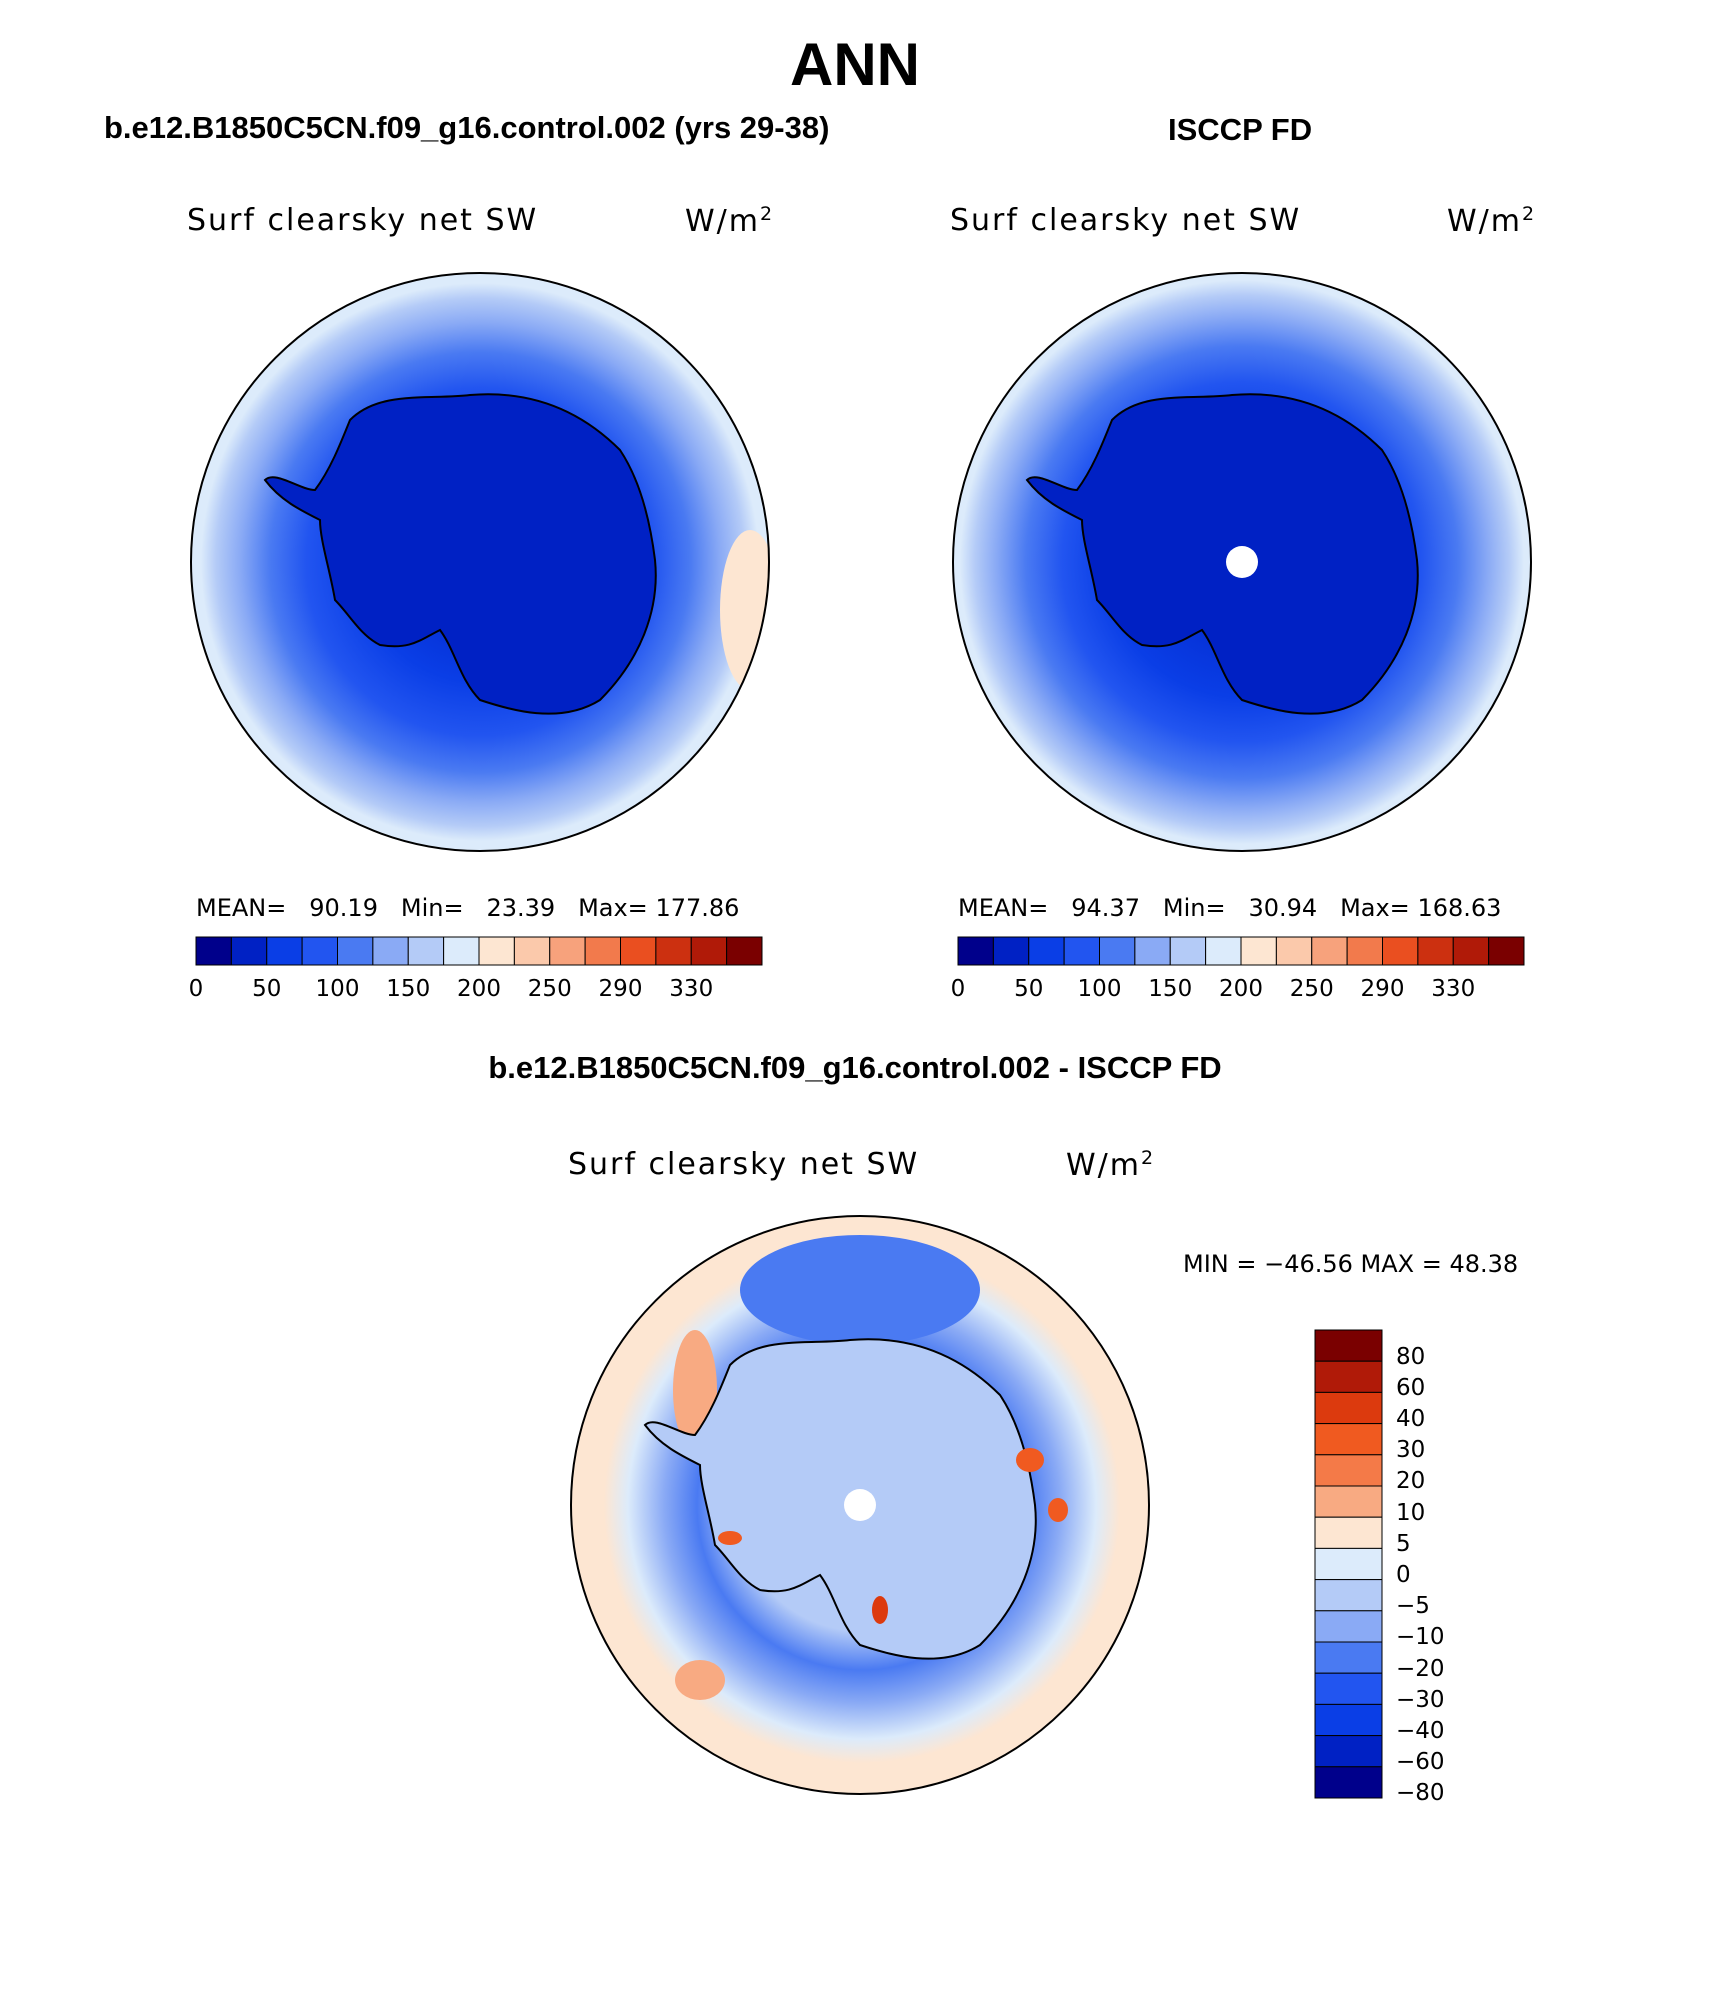  I want to click on difference-map, so click(860, 1505).